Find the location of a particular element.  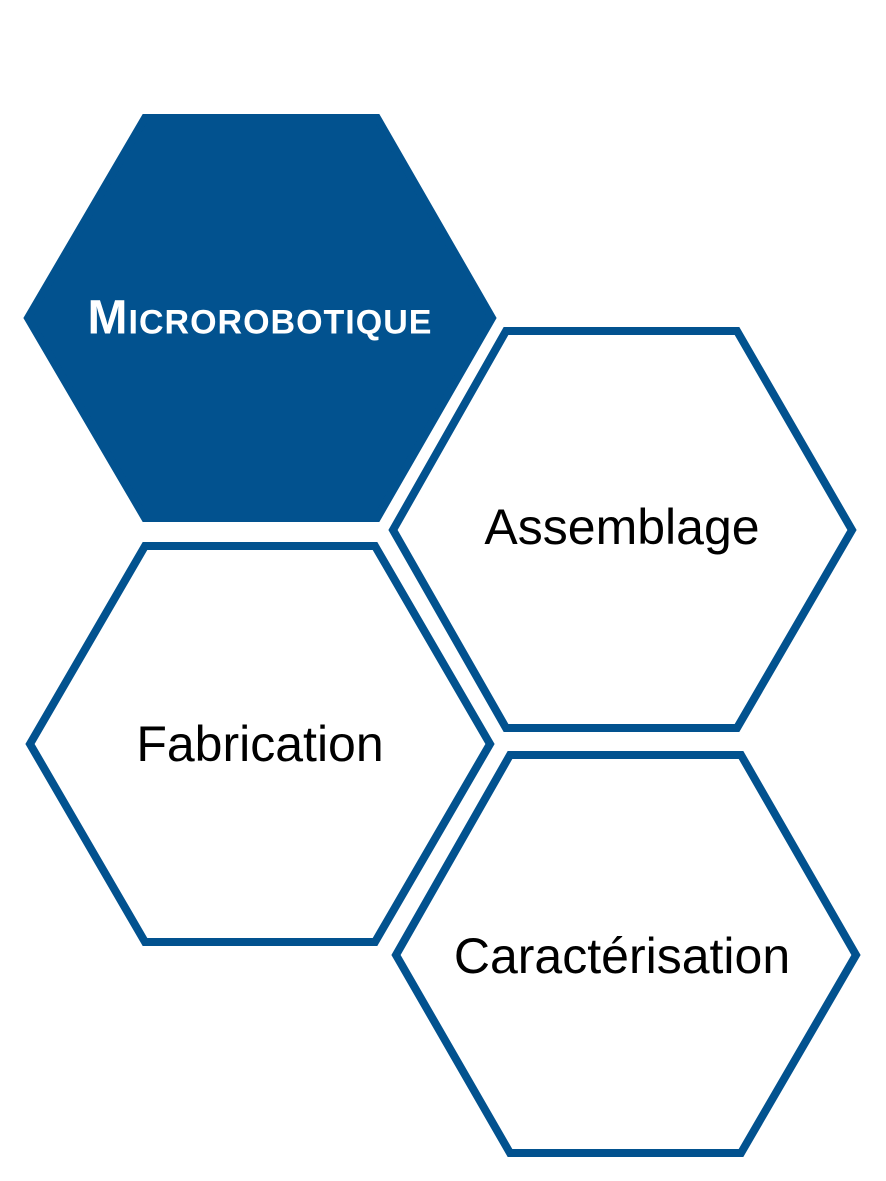

assemblage-label: Assemblage is located at coordinates (622, 527).